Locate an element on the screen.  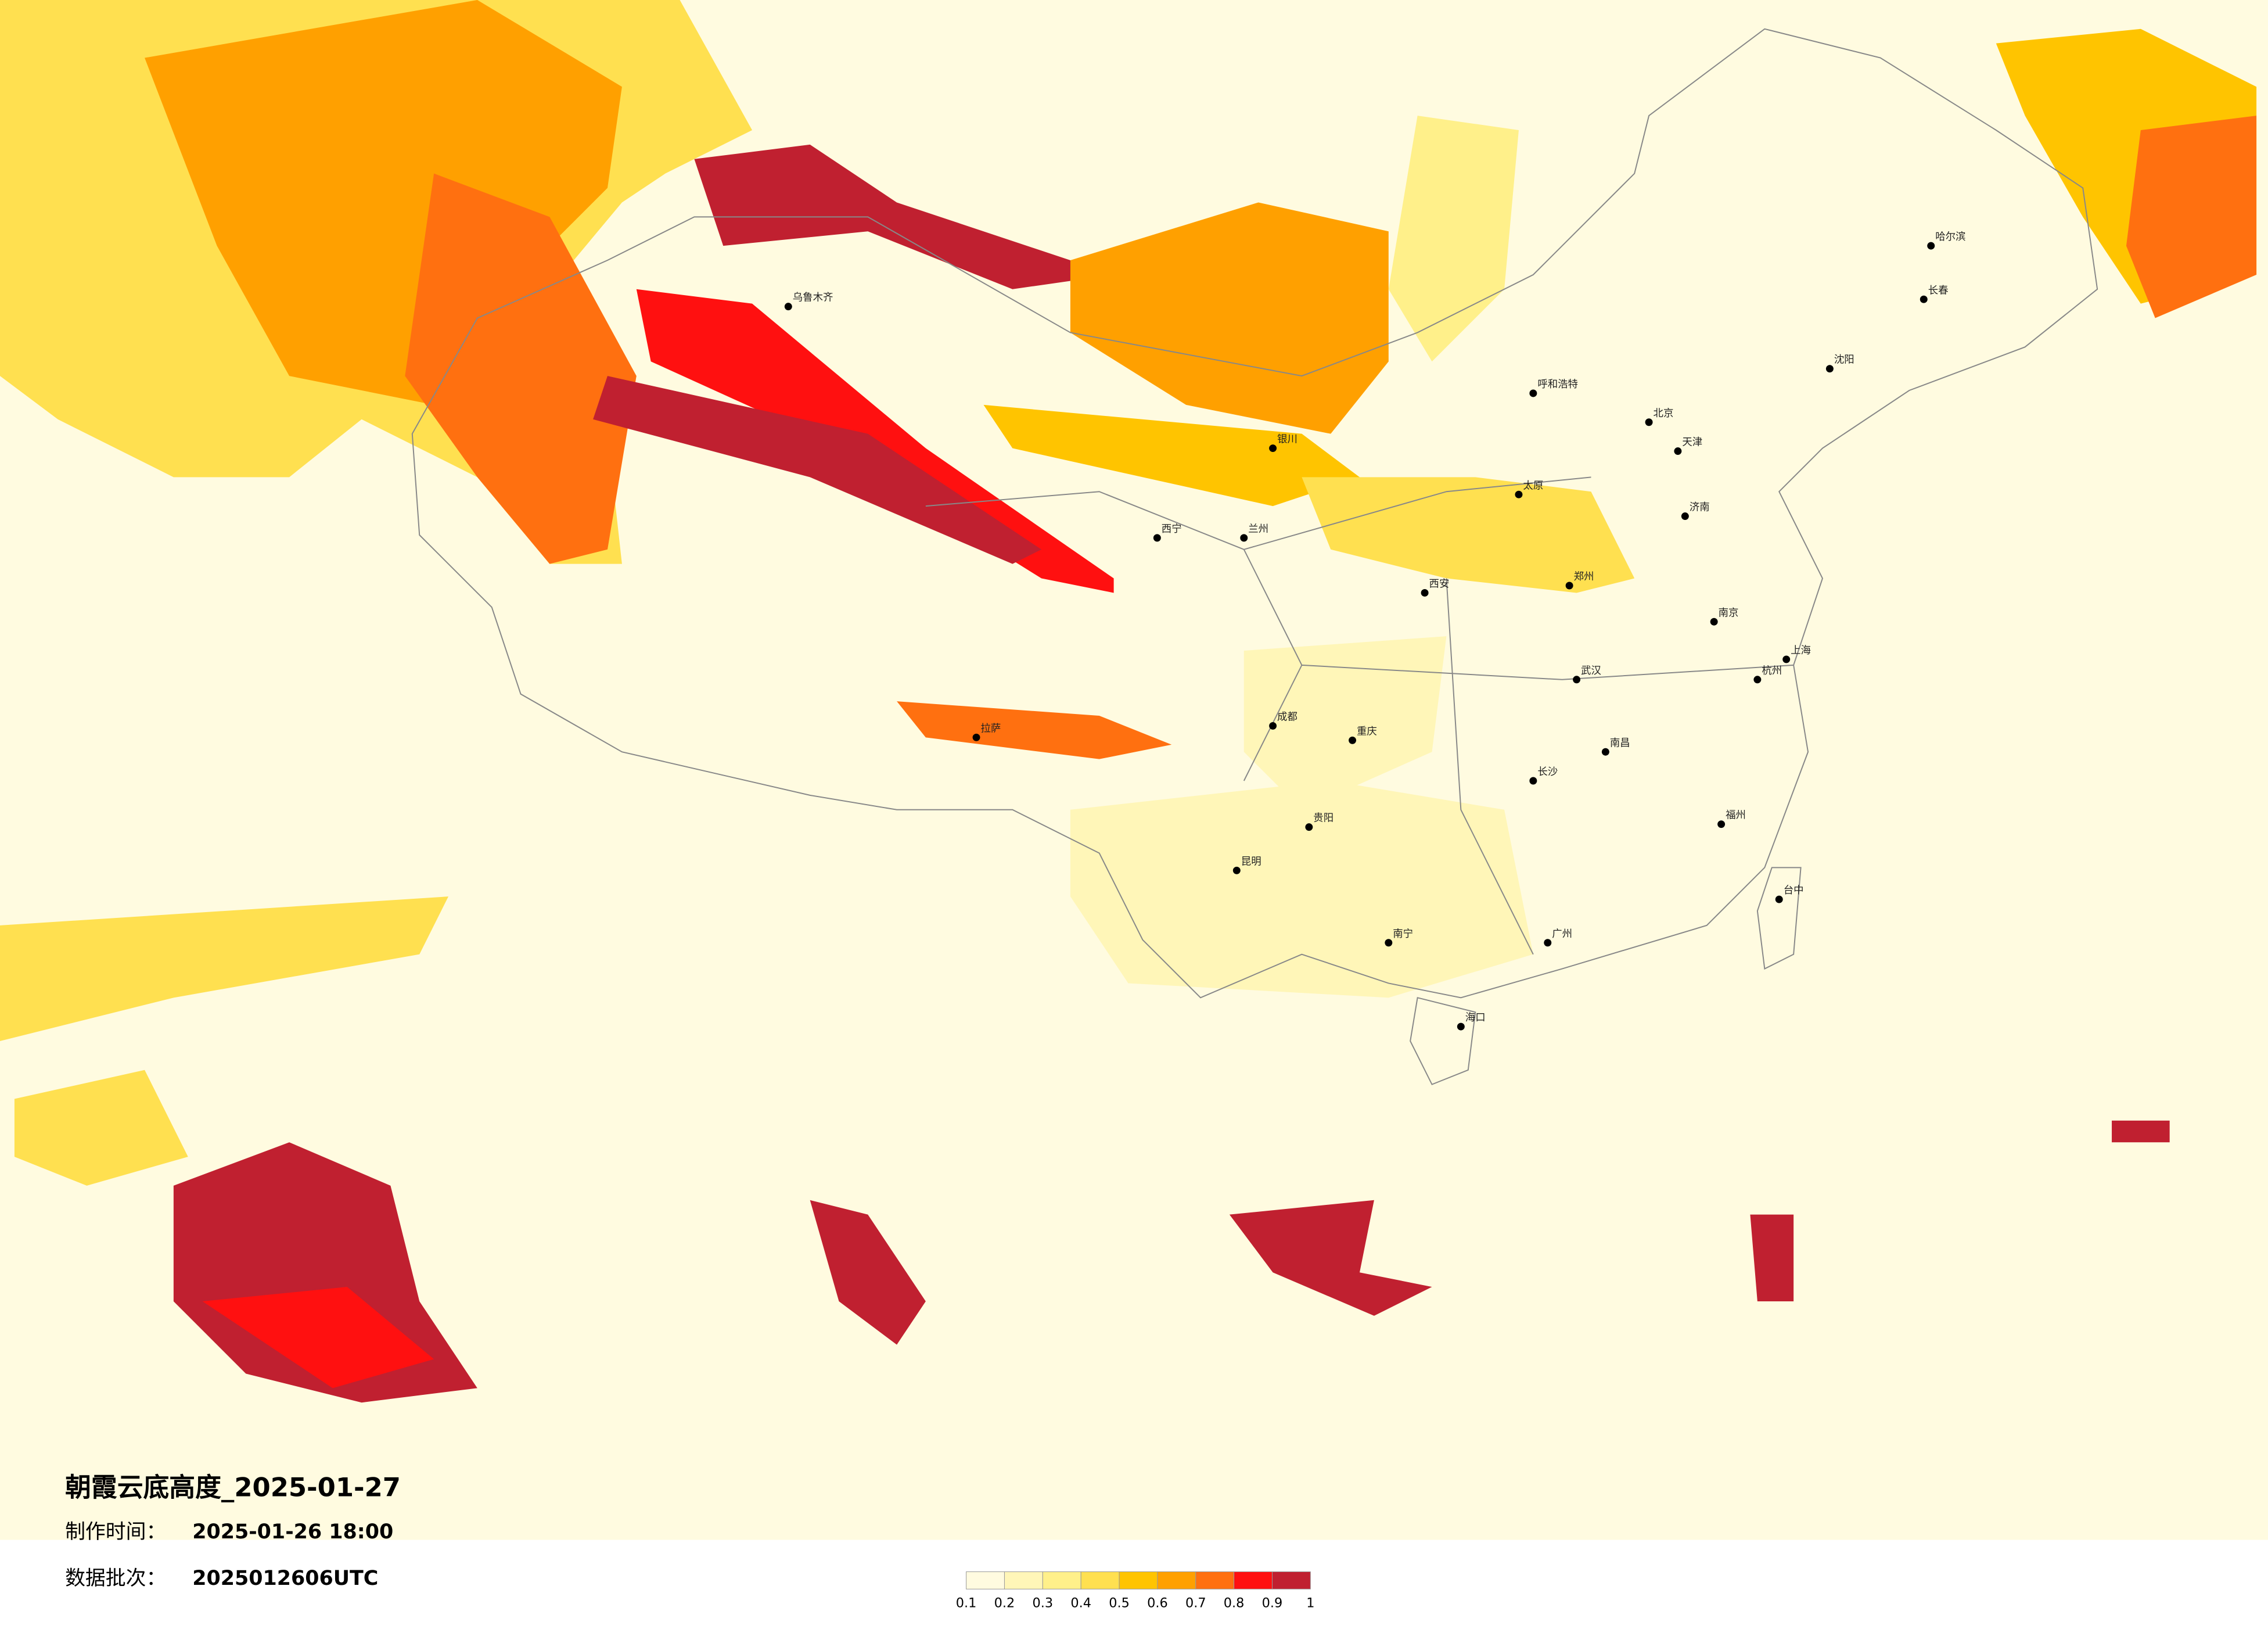
batch-label: 数据批次： is located at coordinates (115, 1579).